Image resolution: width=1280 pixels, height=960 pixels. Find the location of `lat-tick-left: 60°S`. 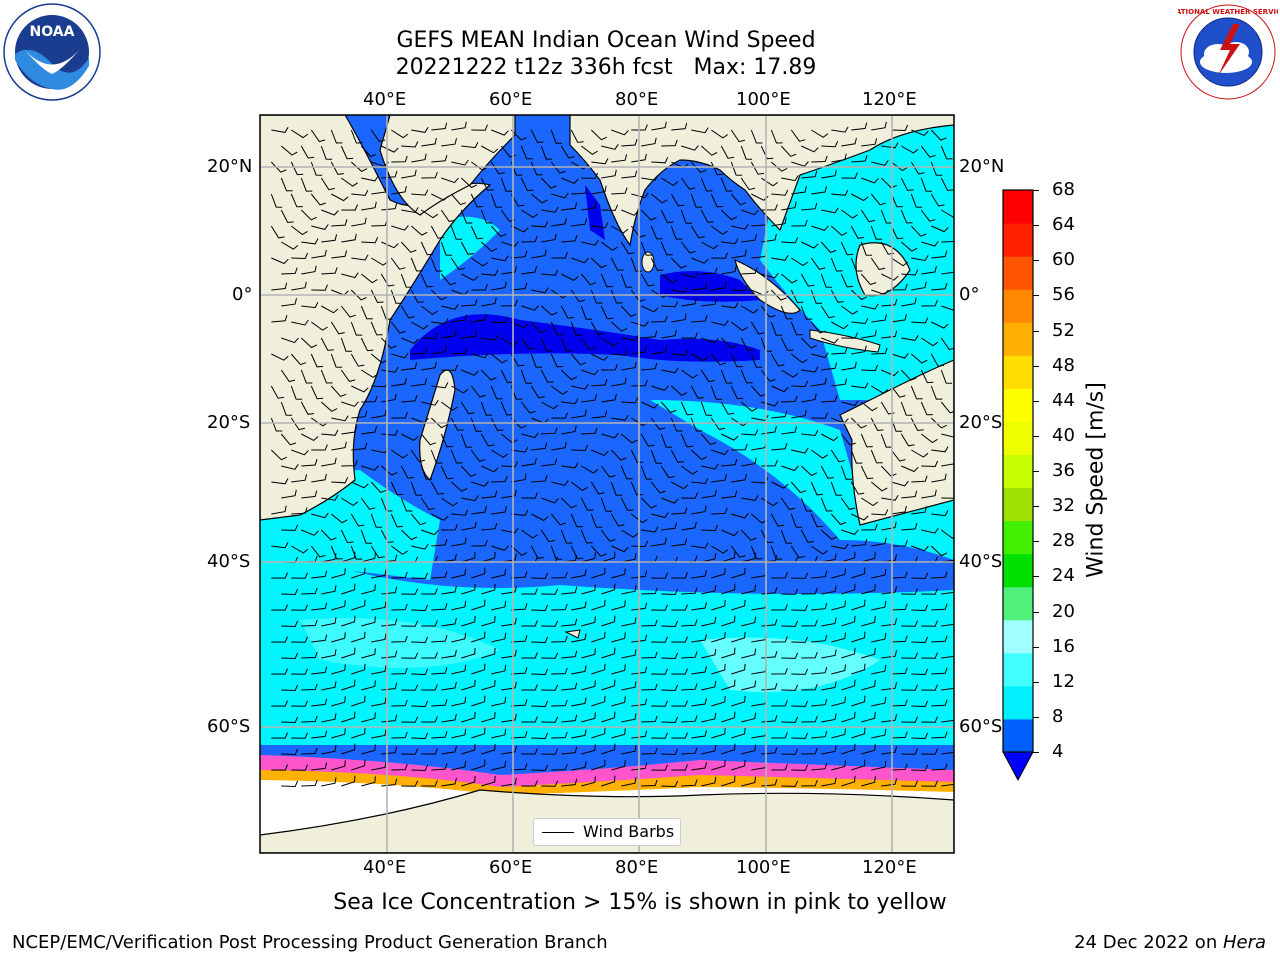

lat-tick-left: 60°S is located at coordinates (229, 726).